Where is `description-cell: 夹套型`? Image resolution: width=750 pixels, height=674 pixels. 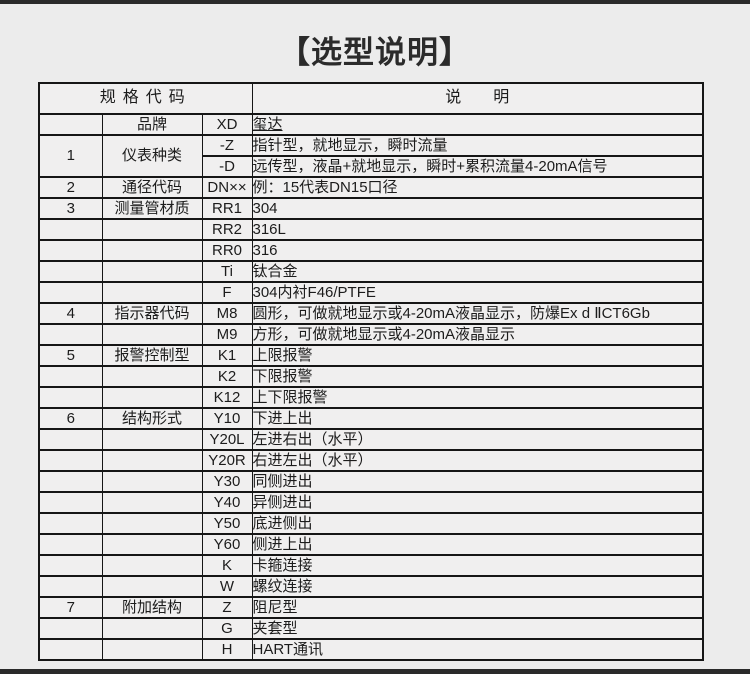 description-cell: 夹套型 is located at coordinates (477, 628).